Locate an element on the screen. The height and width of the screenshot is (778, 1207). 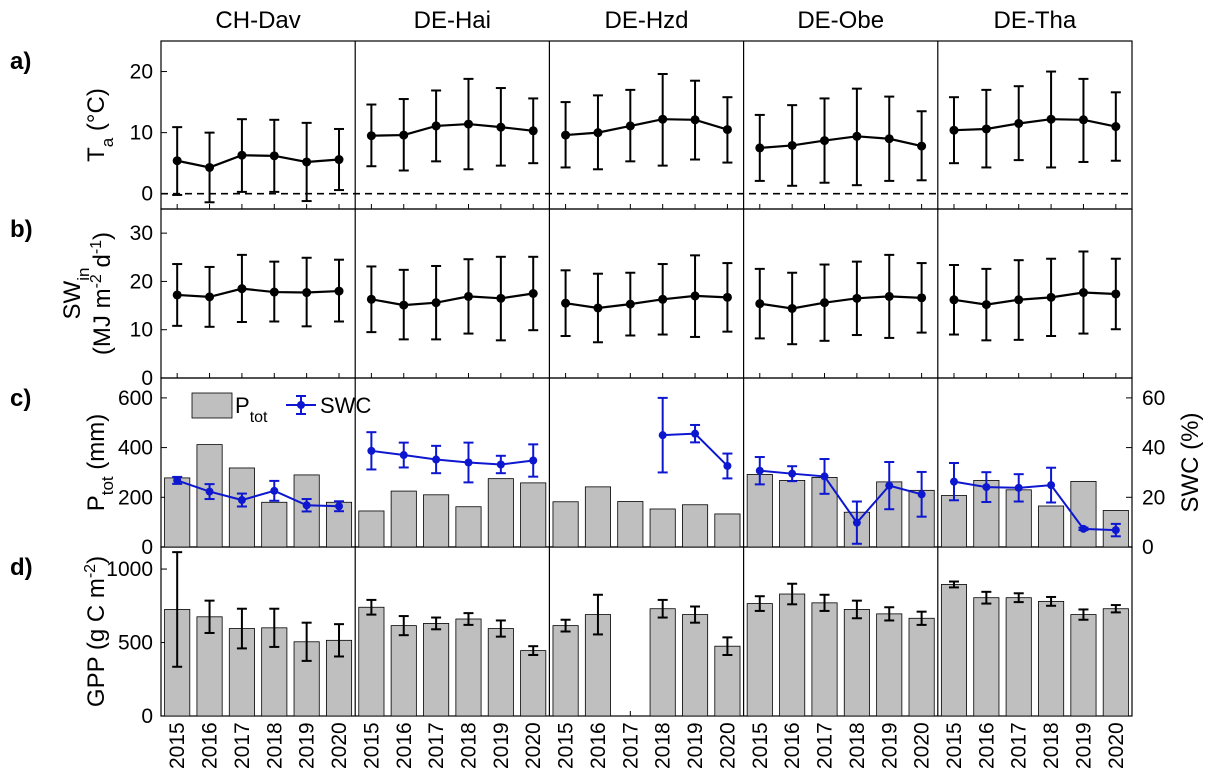
y-right-axis-label: SWC (%) is located at coordinates (1190, 463).